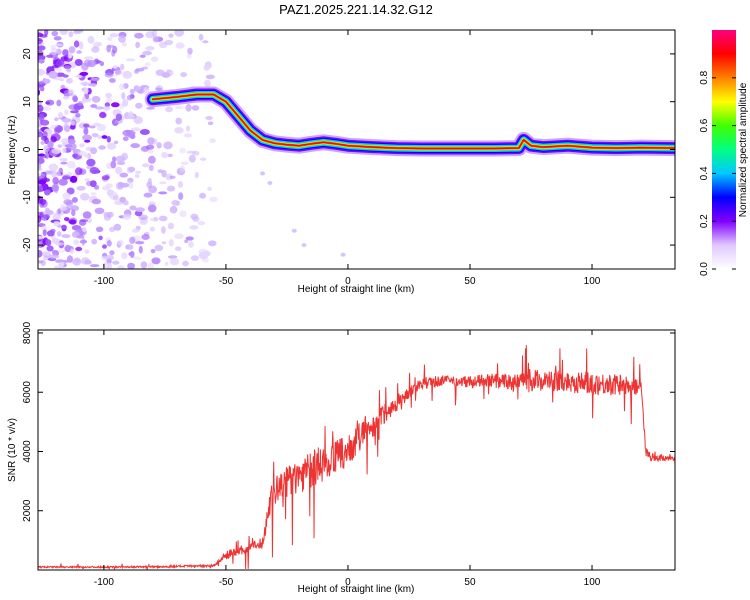 This screenshot has height=600, width=750. I want to click on y-tick-label: 4000, so click(27, 451).